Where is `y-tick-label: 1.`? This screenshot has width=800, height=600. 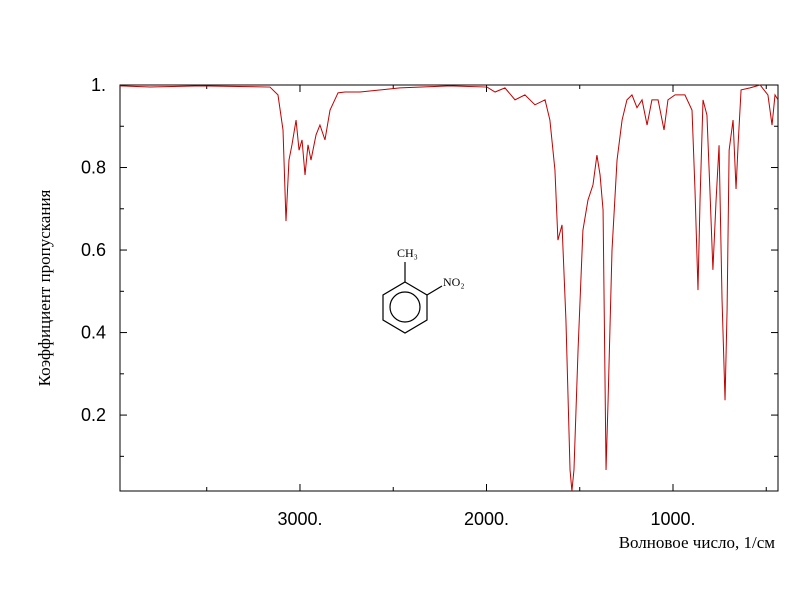
y-tick-label: 1. is located at coordinates (98, 85).